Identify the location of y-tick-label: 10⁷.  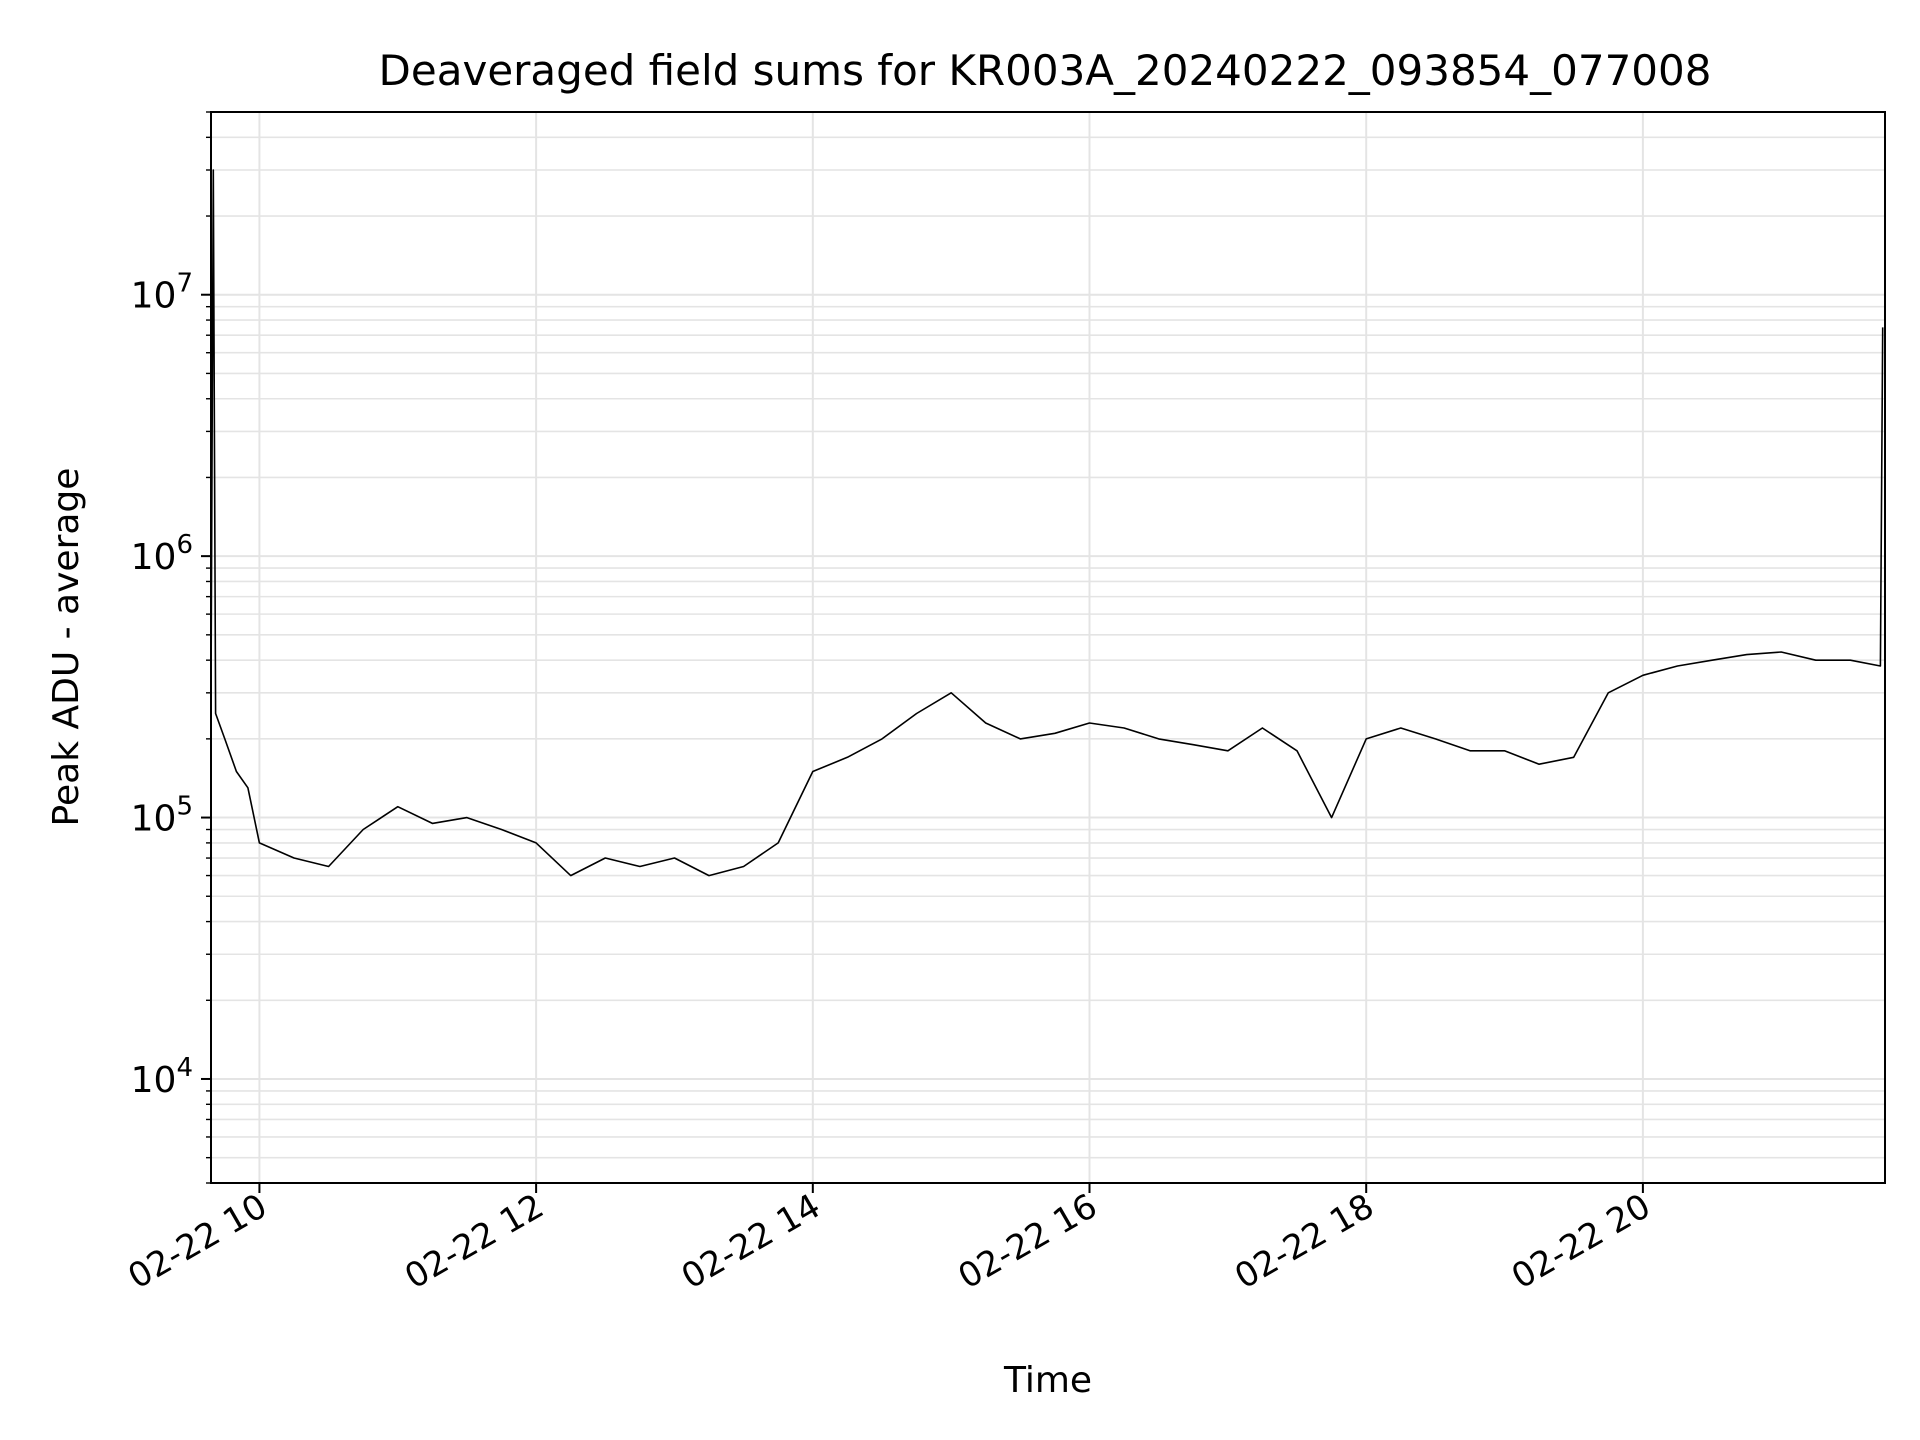
(162, 293).